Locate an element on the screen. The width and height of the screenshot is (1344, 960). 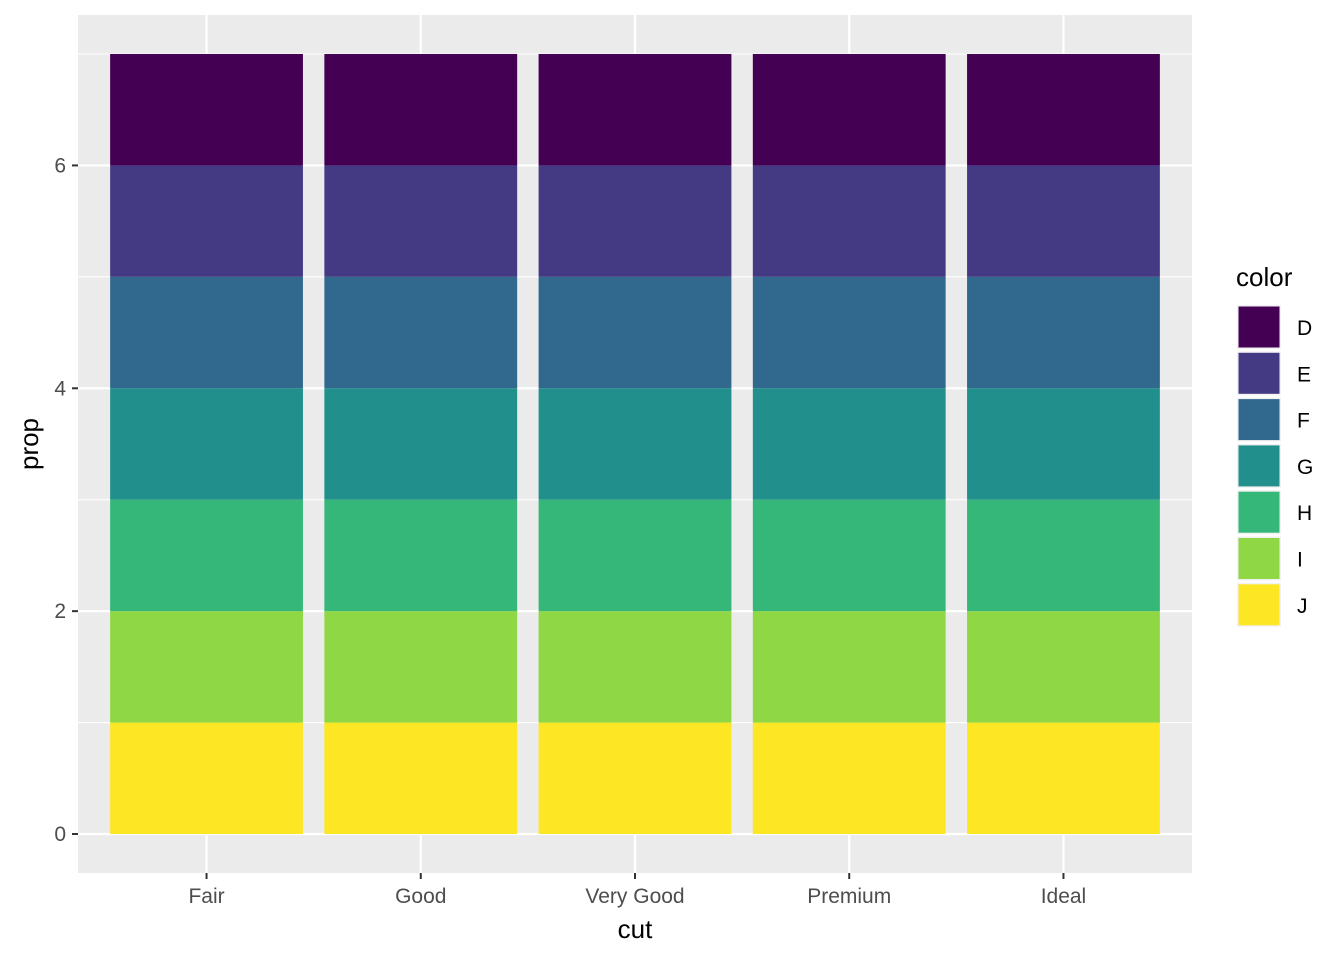
y-tick-label: 2 is located at coordinates (60, 611).